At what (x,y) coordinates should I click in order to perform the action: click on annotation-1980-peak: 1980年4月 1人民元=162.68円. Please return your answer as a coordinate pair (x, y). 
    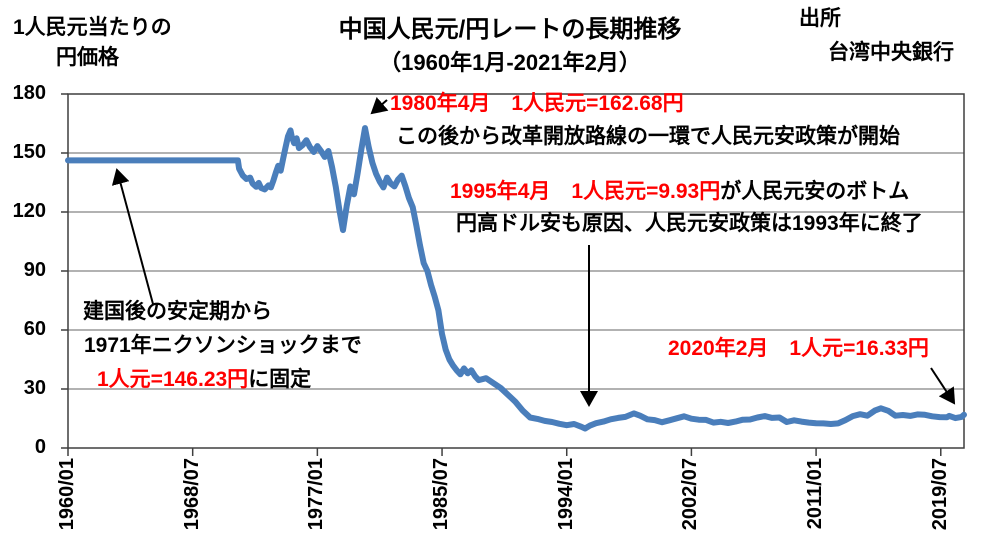
    Looking at the image, I should click on (537, 103).